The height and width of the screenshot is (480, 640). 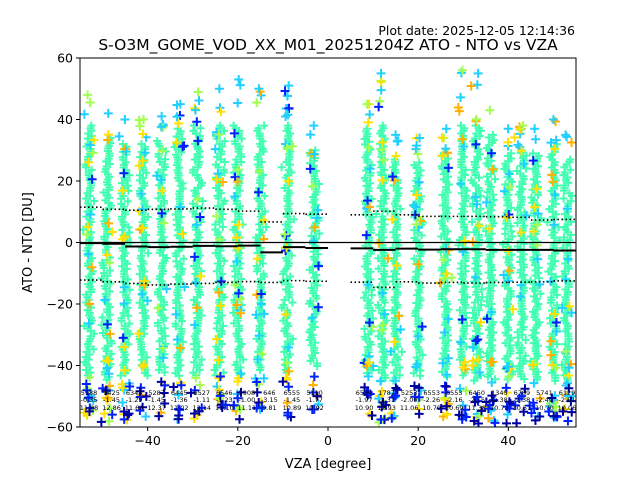 What do you see at coordinates (386, 408) in the screenshot?
I see `bin-std-label: 12.93` at bounding box center [386, 408].